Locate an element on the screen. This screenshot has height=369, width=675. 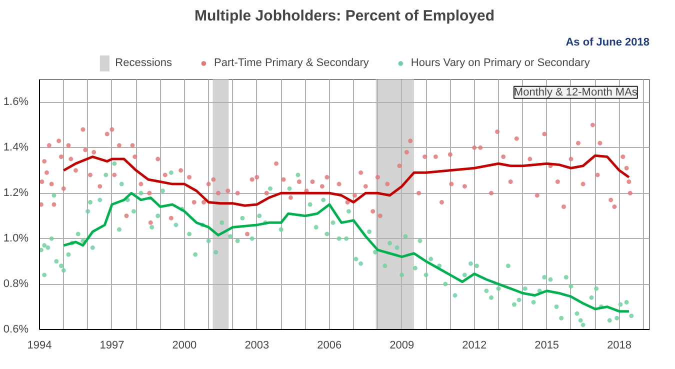
x-tick-label: 2009 is located at coordinates (402, 346).